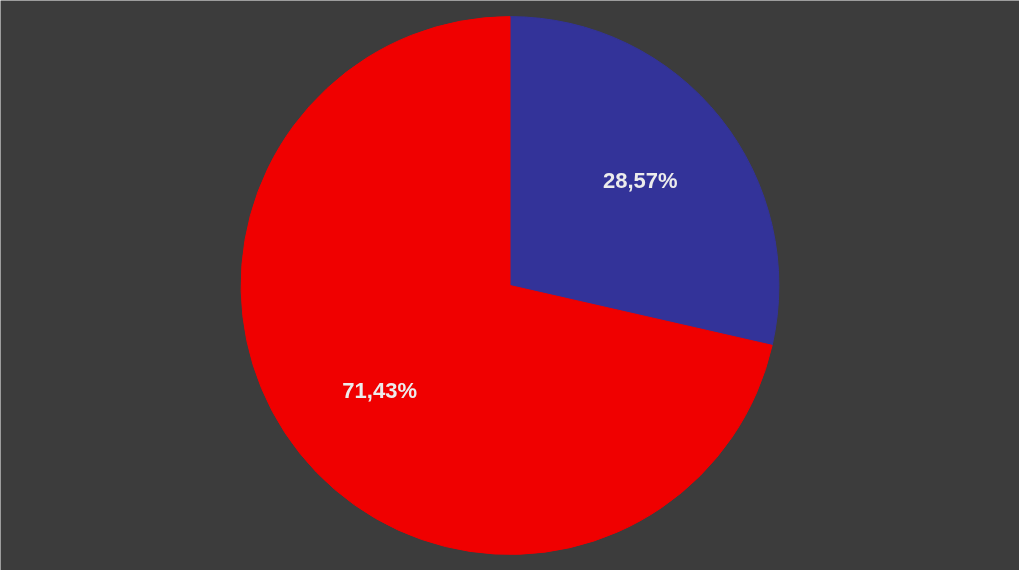  What do you see at coordinates (640, 181) in the screenshot?
I see `data-label: 28,57%` at bounding box center [640, 181].